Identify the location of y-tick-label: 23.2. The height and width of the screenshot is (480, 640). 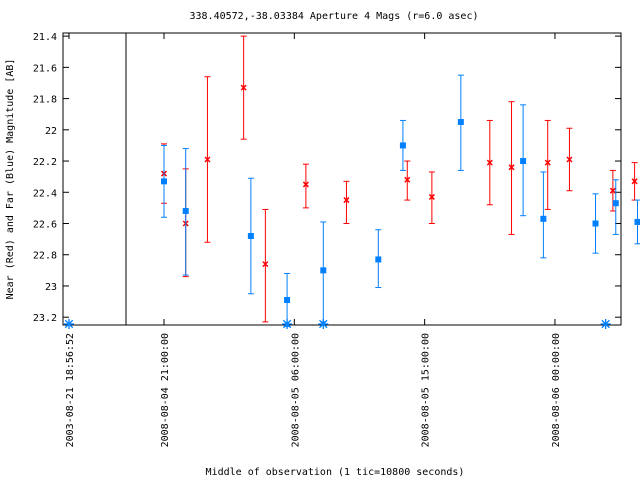
(45, 318).